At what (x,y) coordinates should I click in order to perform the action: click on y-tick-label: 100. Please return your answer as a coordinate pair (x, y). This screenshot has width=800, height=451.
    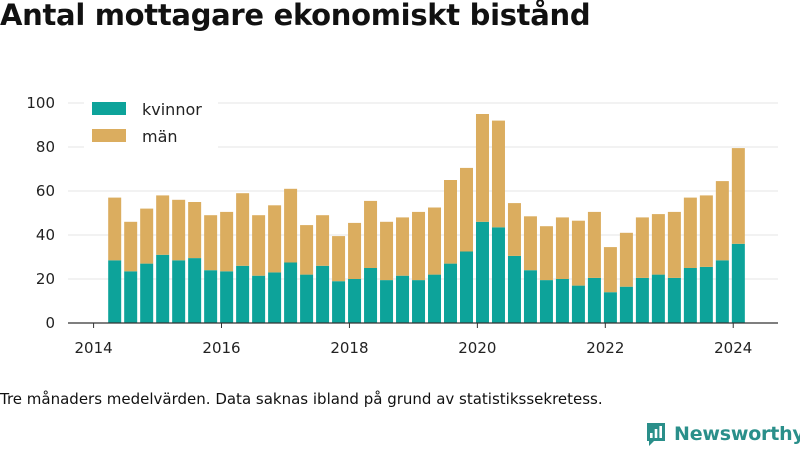
    Looking at the image, I should click on (40, 103).